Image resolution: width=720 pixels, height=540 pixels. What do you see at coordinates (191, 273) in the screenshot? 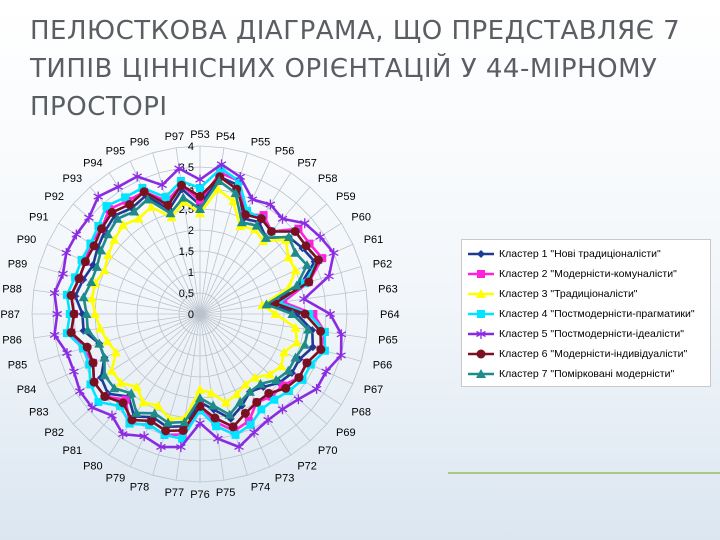
I see `radial-tick-label: 1` at bounding box center [191, 273].